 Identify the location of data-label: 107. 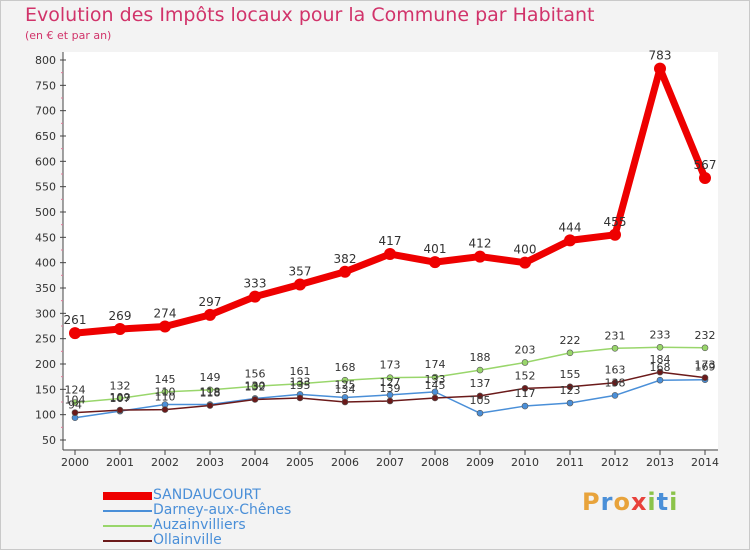
(120, 398).